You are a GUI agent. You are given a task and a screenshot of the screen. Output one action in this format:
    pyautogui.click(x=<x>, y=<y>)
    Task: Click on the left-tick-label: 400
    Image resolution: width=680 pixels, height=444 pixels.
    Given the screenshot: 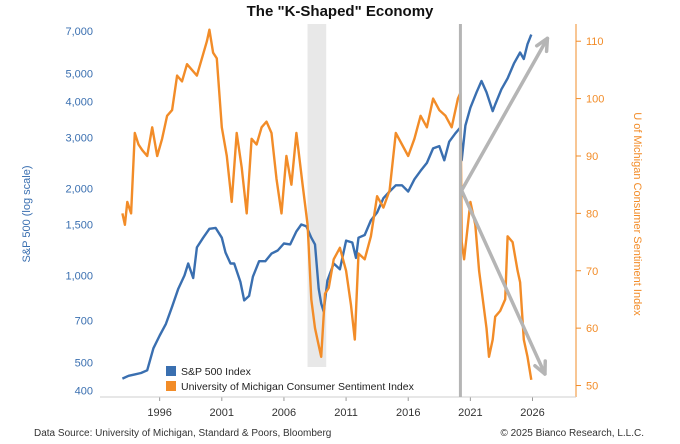 What is the action you would take?
    pyautogui.click(x=84, y=392)
    